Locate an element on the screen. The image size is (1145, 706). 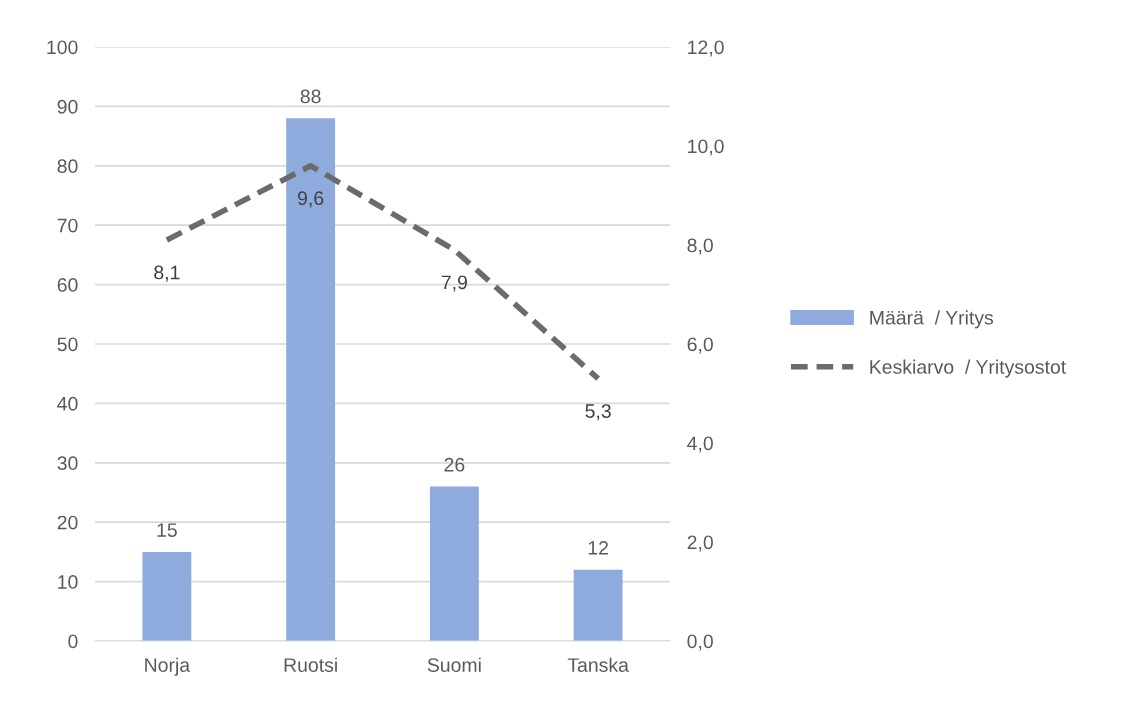
y-tick-label: 70 is located at coordinates (67, 225).